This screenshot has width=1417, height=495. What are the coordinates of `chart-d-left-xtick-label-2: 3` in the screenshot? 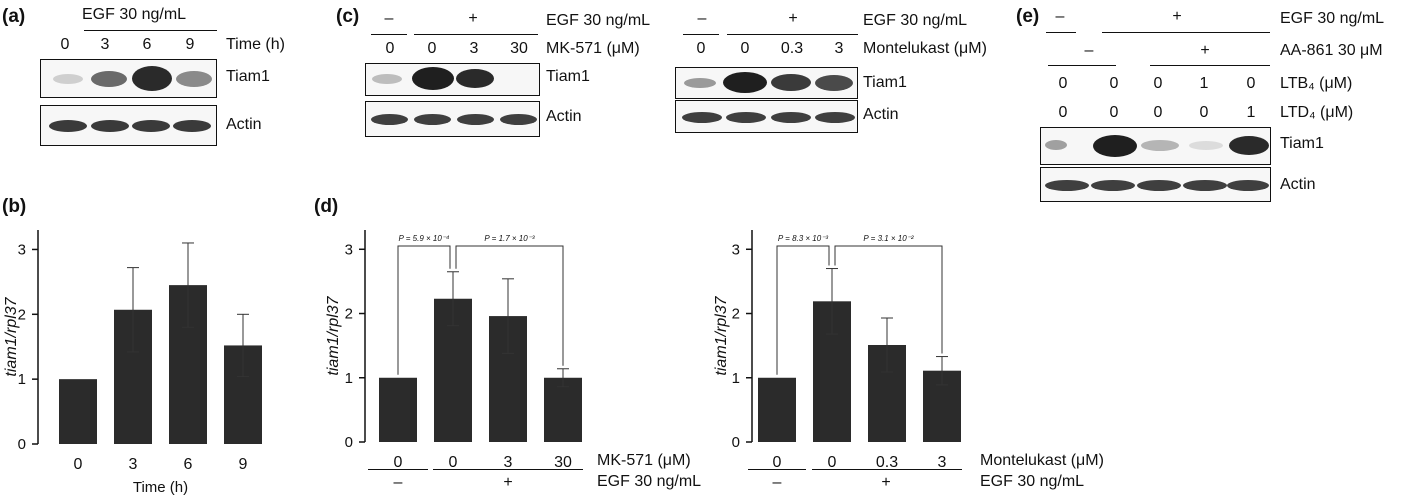 It's located at (508, 462).